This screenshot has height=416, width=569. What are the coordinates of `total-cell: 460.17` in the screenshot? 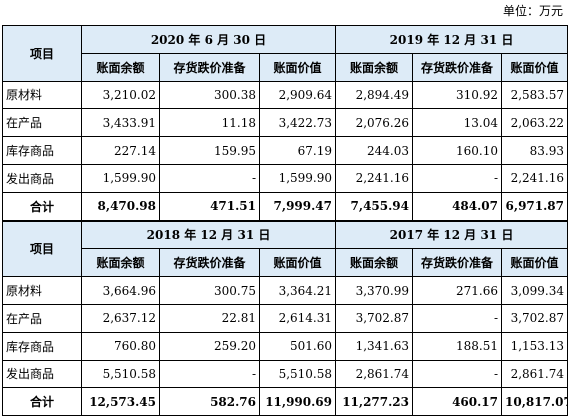 It's located at (457, 401).